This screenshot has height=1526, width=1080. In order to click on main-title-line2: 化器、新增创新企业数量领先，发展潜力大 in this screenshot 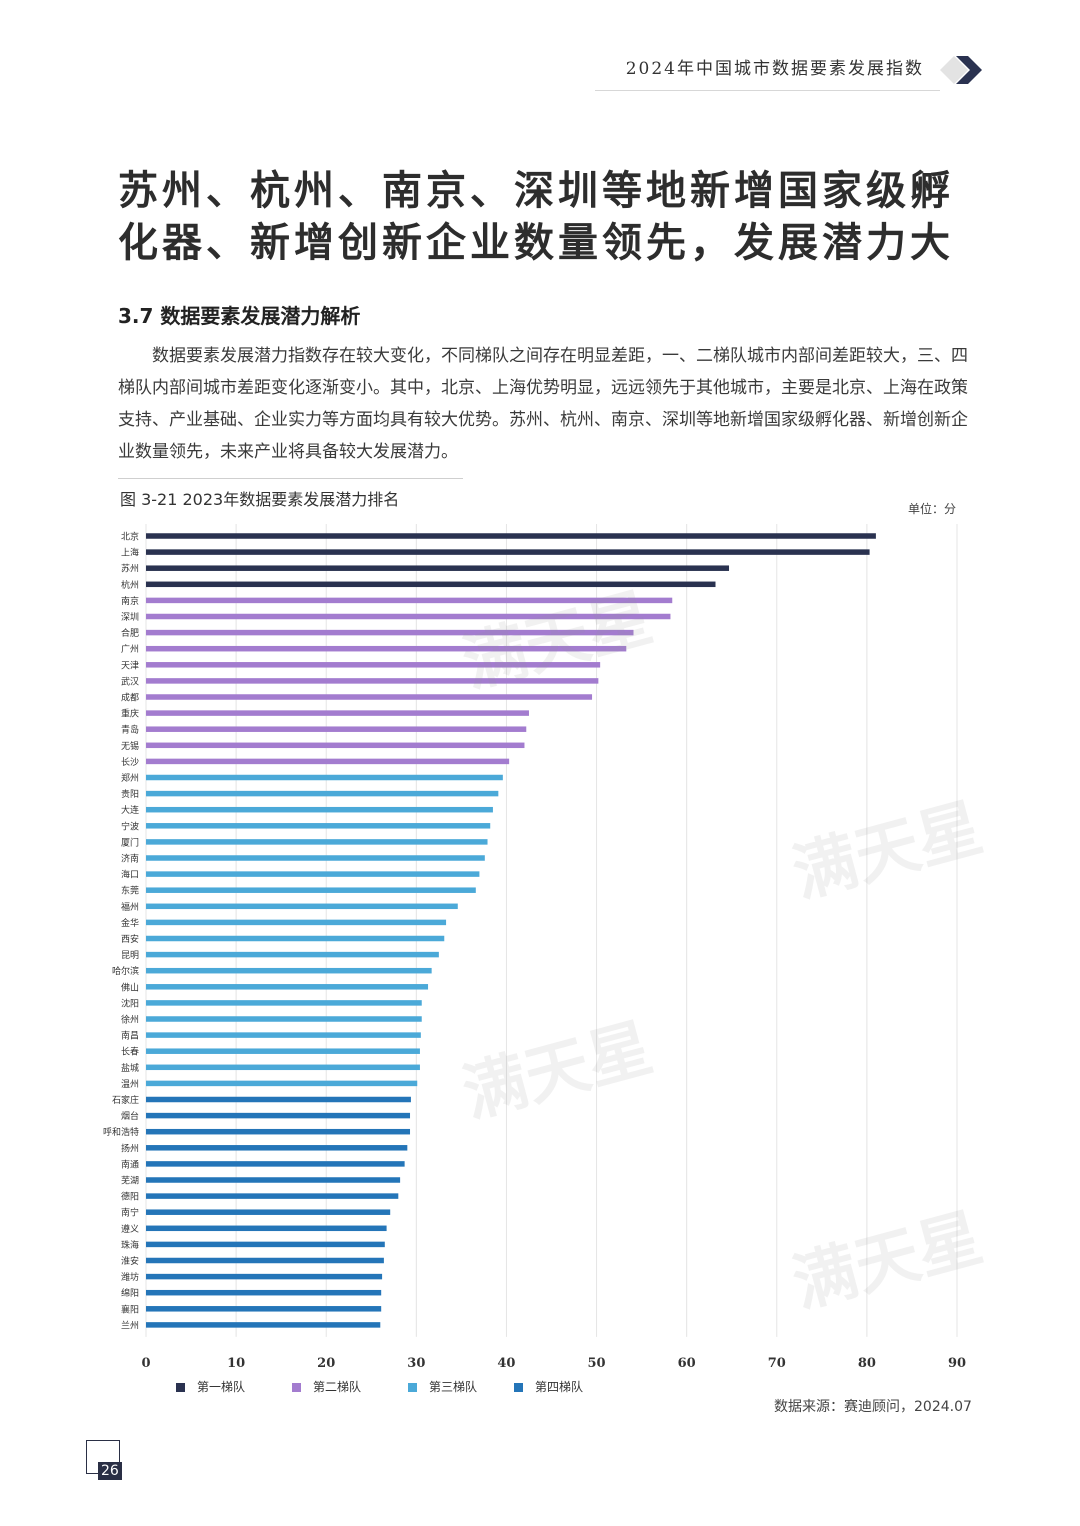, I will do `click(536, 242)`.